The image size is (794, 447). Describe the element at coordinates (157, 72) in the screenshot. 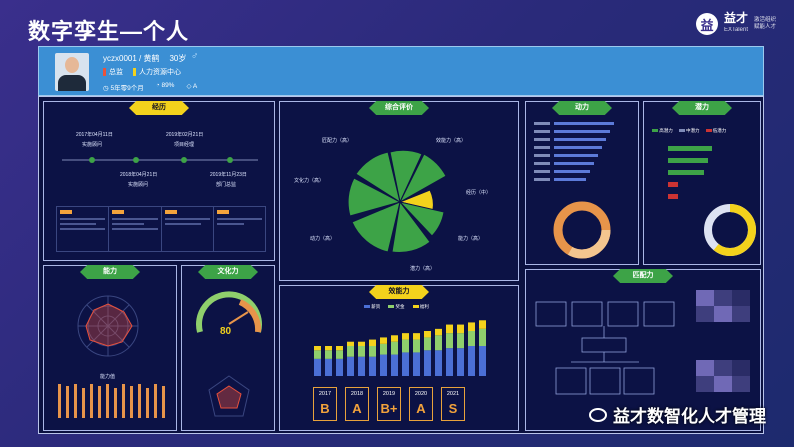

I see `dept-tag-hr: 人力资源中心` at that location.